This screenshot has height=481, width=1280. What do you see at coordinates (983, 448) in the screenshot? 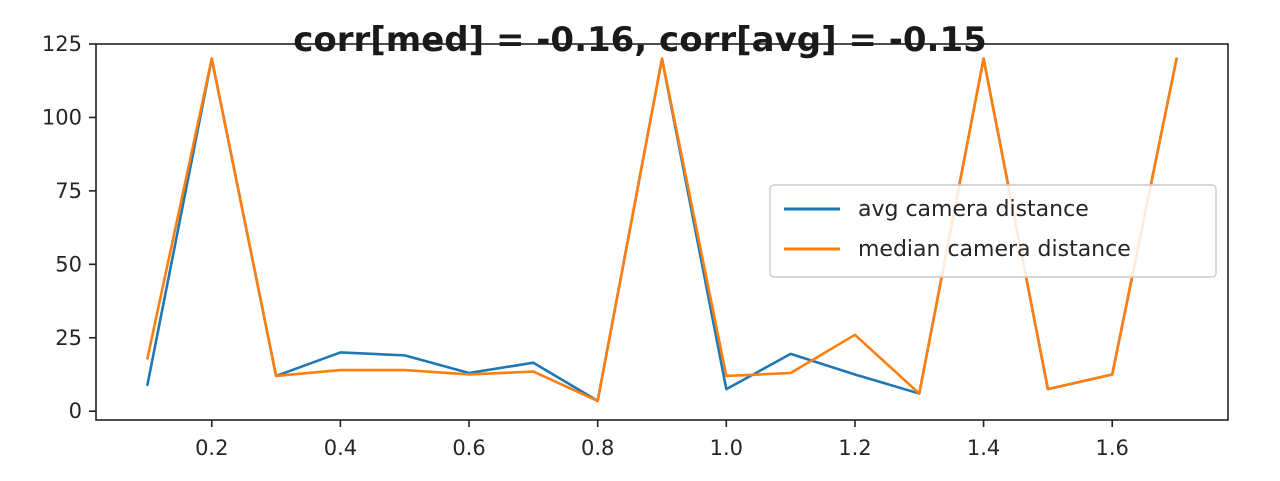
I see `x-tick-label: 1.4` at bounding box center [983, 448].